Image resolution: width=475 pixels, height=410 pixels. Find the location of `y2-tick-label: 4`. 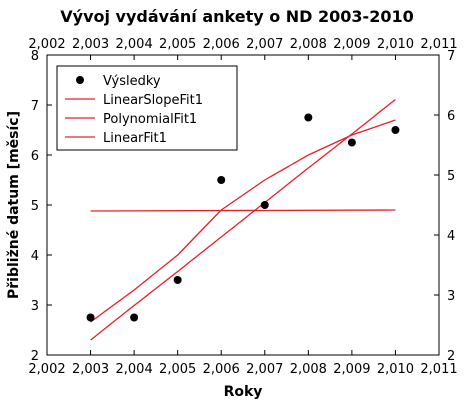

y2-tick-label: 4 is located at coordinates (451, 236).